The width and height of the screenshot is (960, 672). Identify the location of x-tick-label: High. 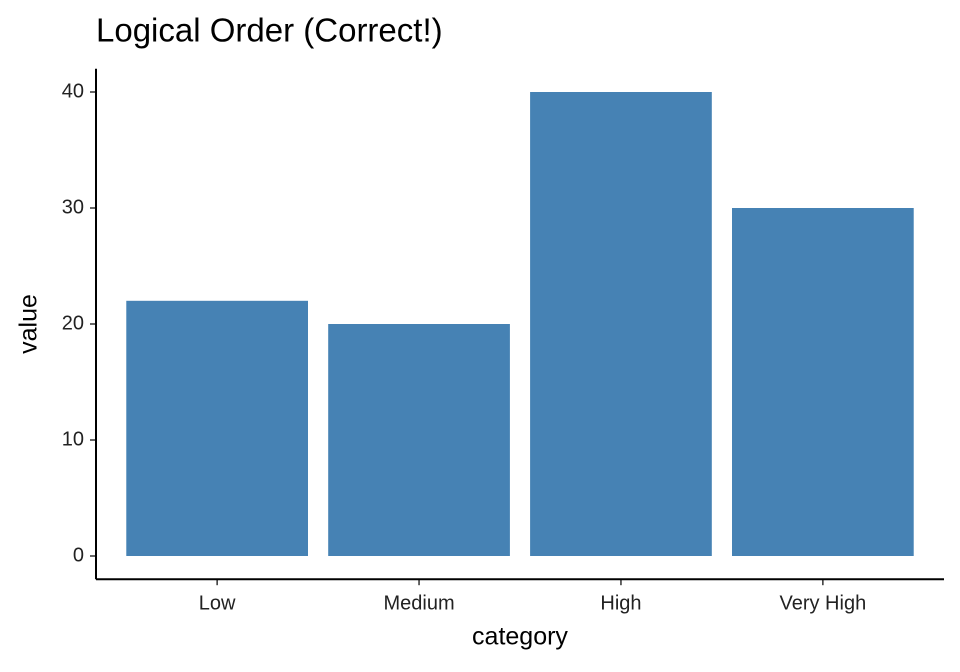
(620, 603).